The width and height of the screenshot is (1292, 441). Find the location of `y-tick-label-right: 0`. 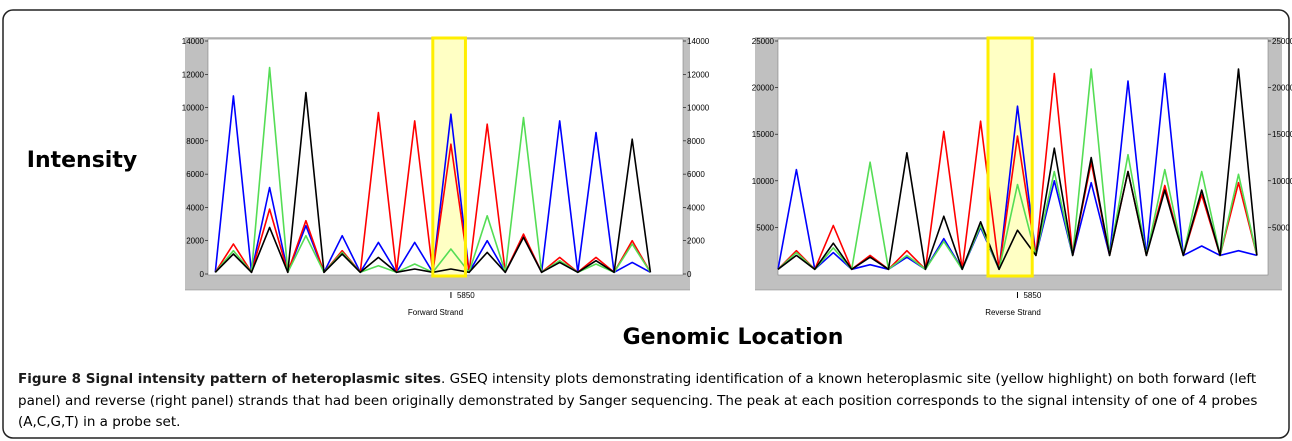

y-tick-label-right: 0 is located at coordinates (689, 274).